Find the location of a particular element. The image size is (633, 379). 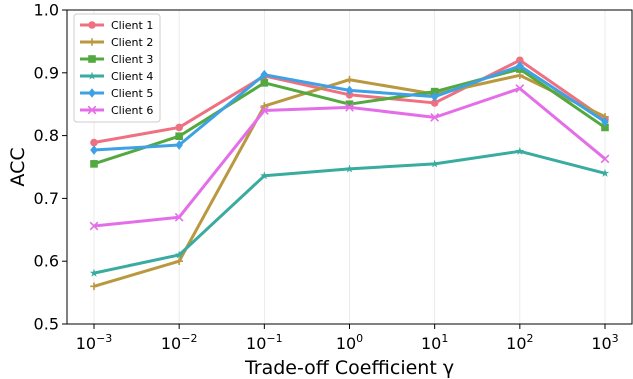

legend-label-client-3: Client 3 is located at coordinates (132, 59).